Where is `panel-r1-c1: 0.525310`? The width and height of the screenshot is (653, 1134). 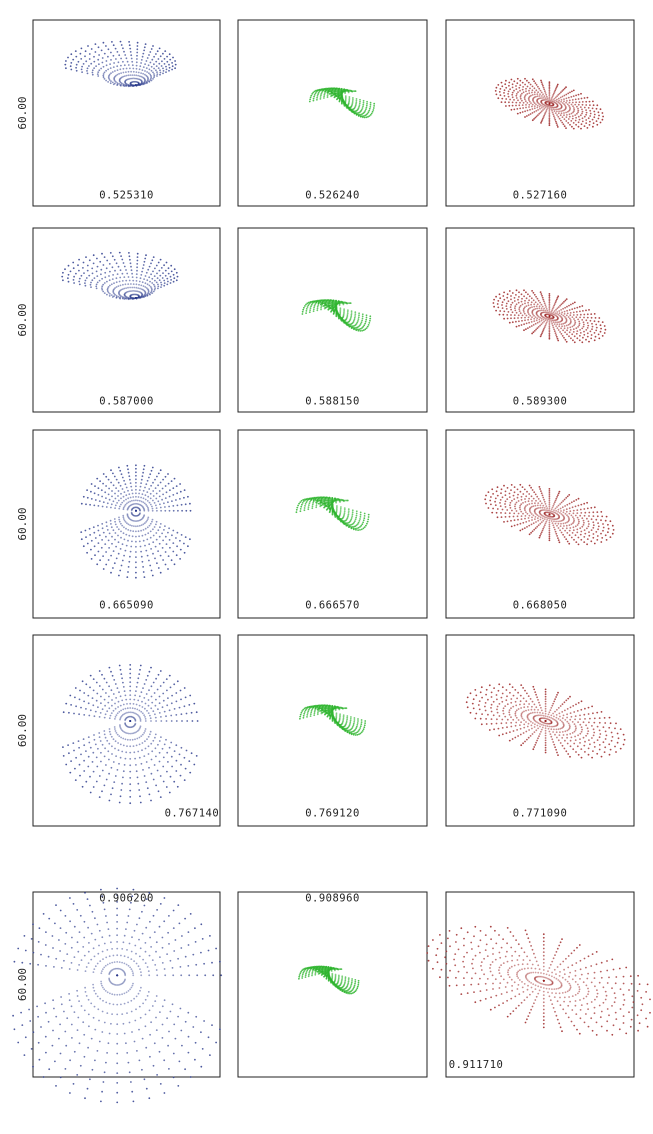 panel-r1-c1: 0.525310 is located at coordinates (126, 113).